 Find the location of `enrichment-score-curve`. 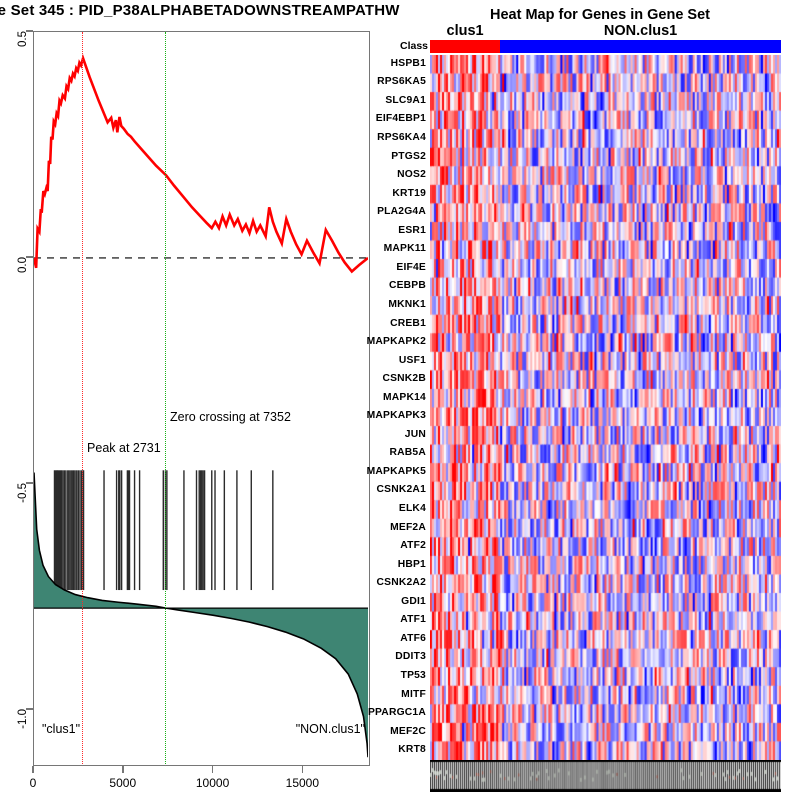

enrichment-score-curve is located at coordinates (201, 163).